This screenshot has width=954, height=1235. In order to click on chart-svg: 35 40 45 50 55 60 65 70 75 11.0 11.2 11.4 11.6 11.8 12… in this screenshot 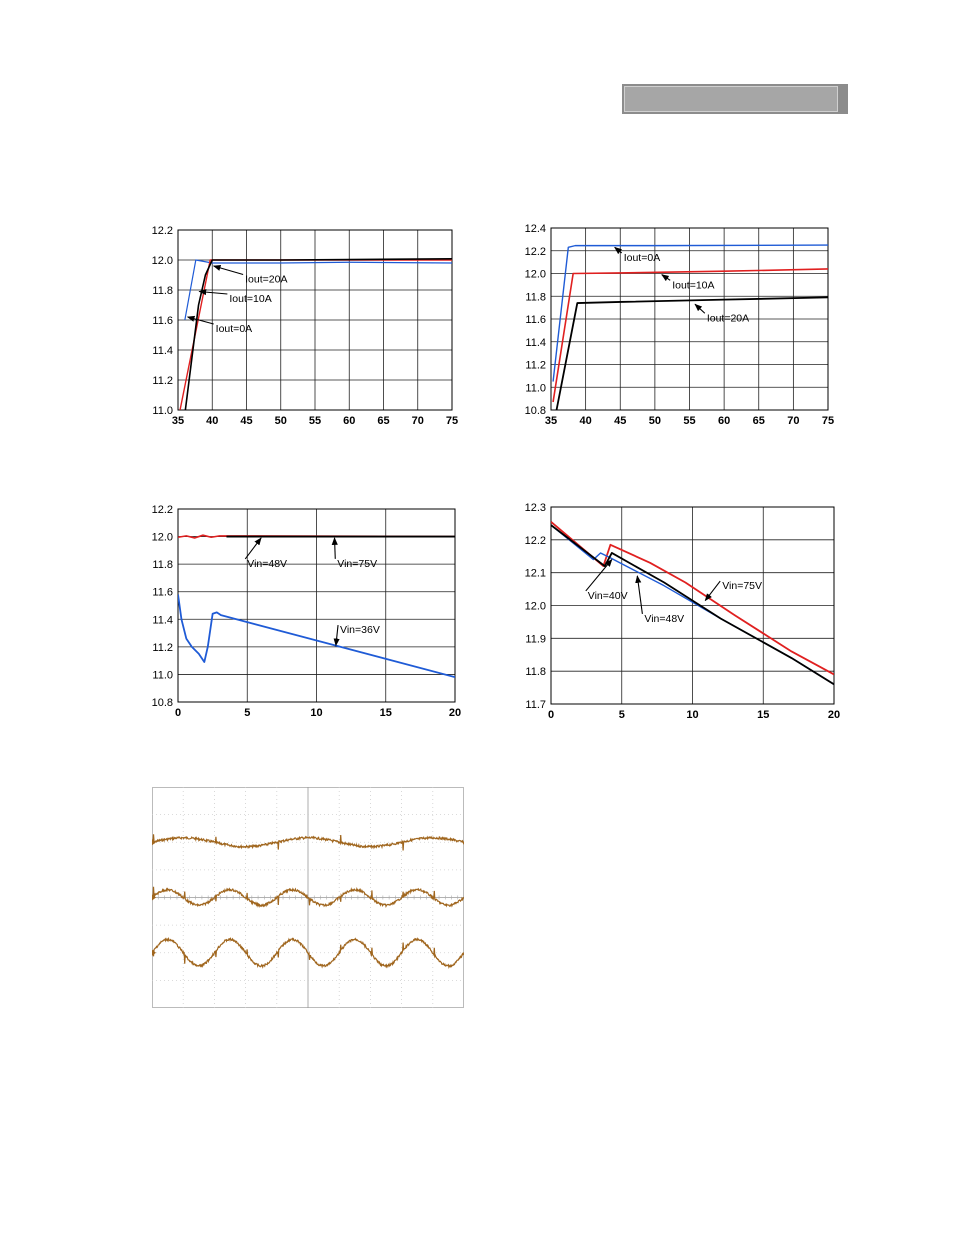, I will do `click(305, 326)`.